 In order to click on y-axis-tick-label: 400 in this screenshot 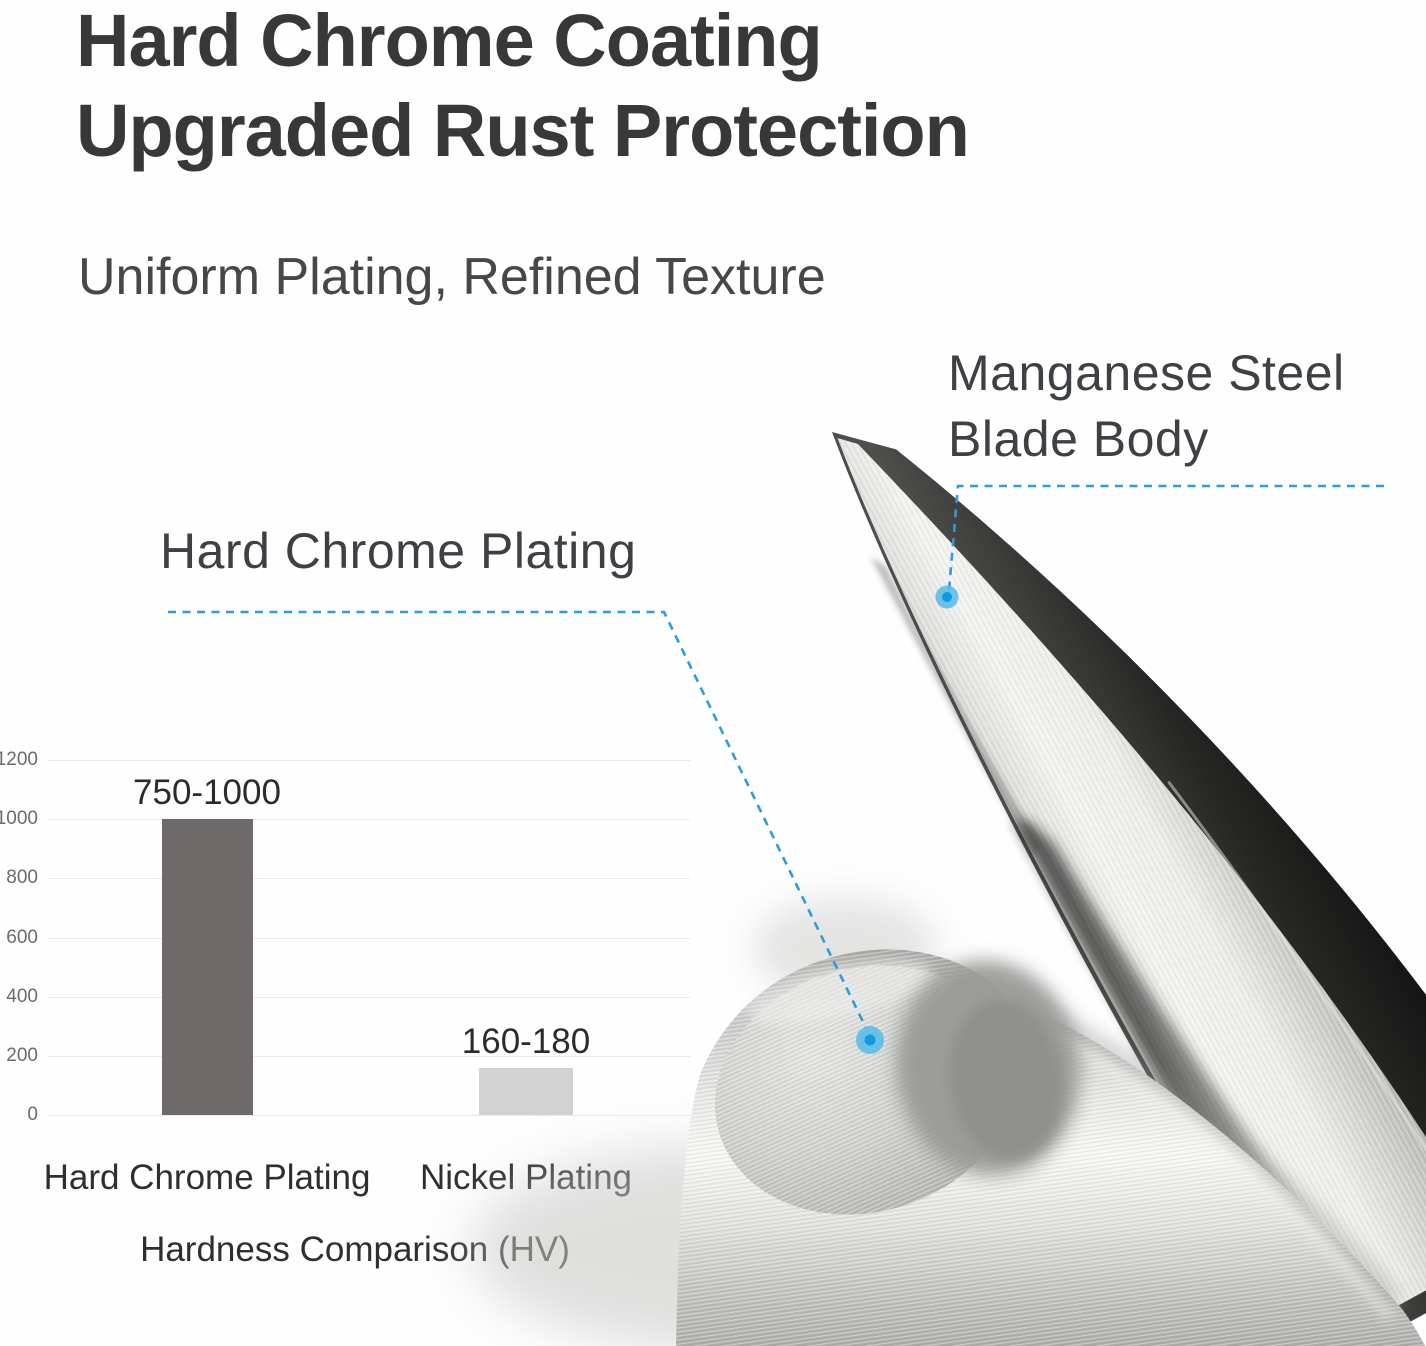, I will do `click(22, 996)`.